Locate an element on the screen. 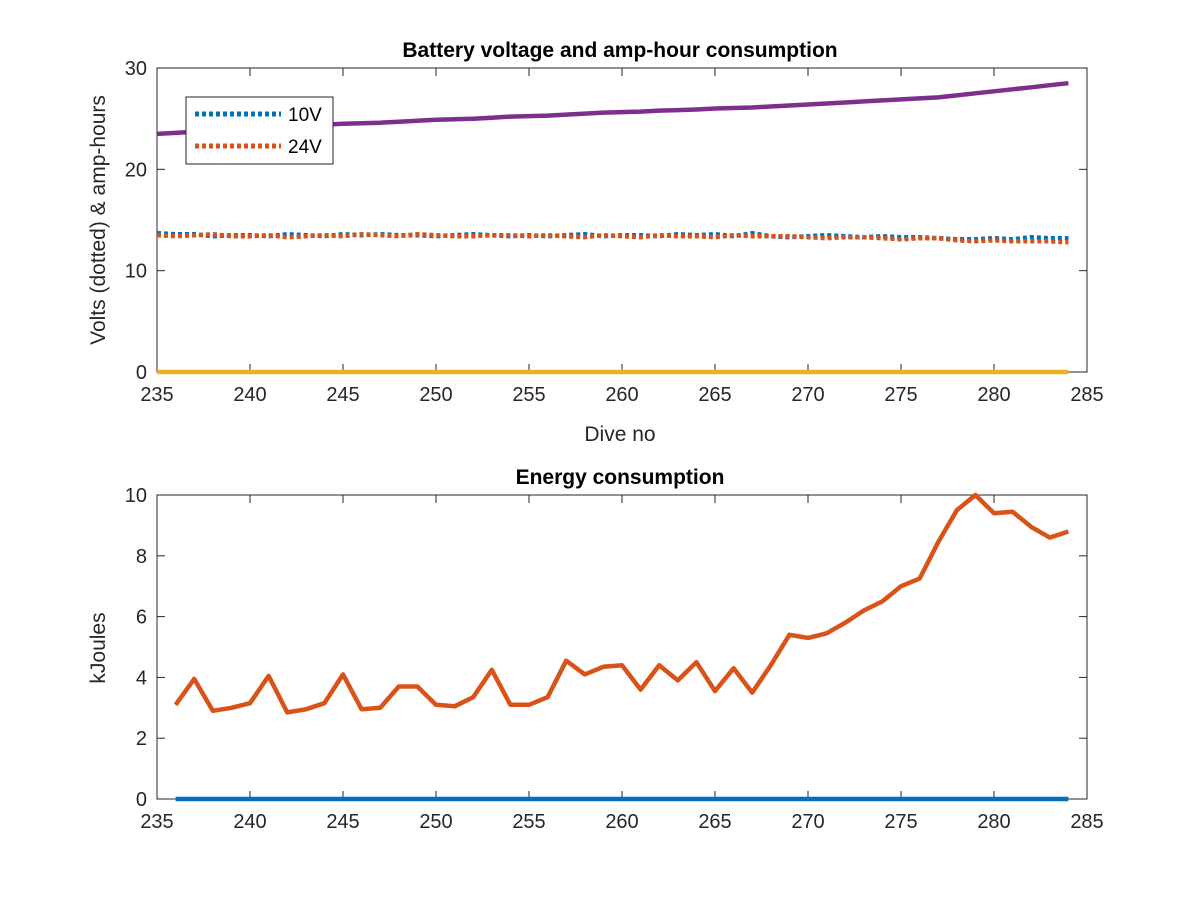 The height and width of the screenshot is (900, 1200). y-axis-label: kJoules is located at coordinates (98, 647).